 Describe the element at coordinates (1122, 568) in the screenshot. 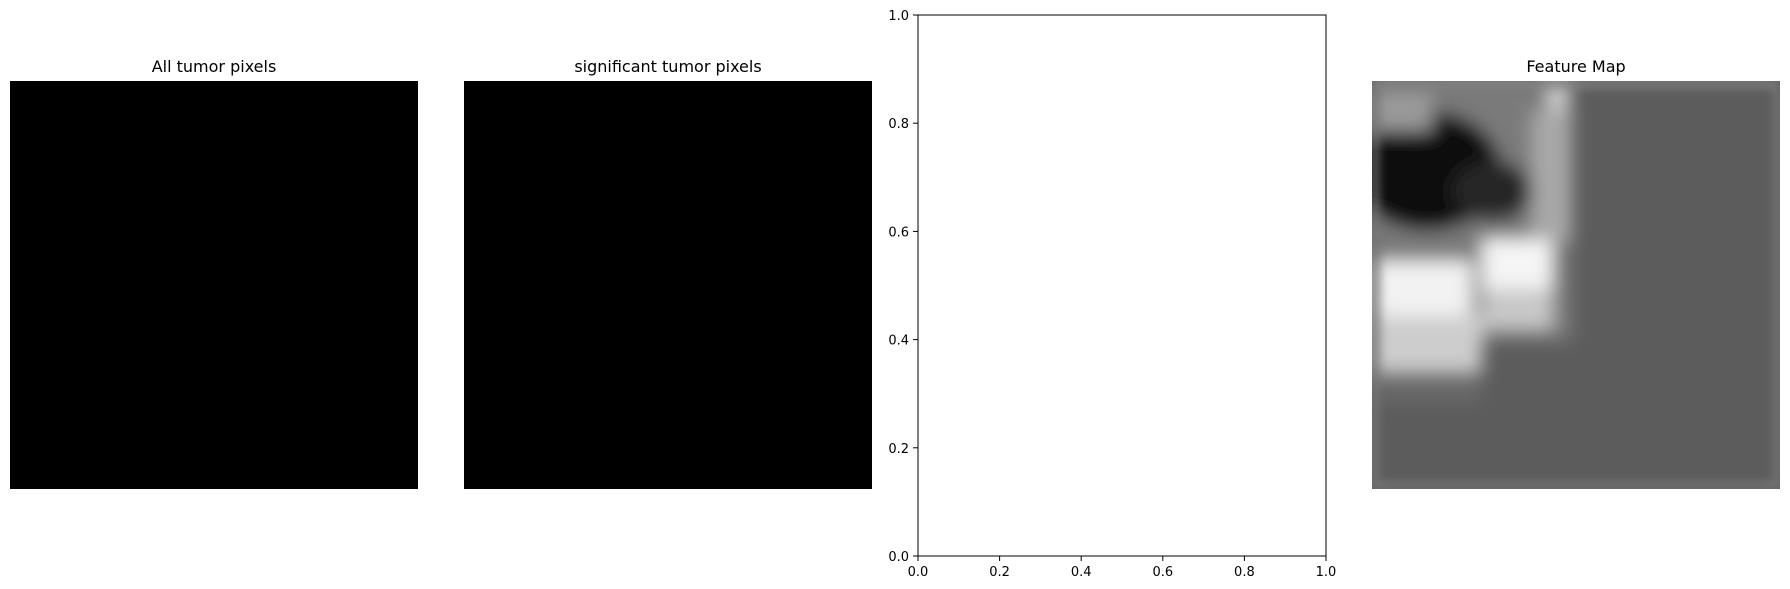

I see `x-axis-ticks: 0.0 0.2 0.4 0.6 0.8 1.0` at that location.